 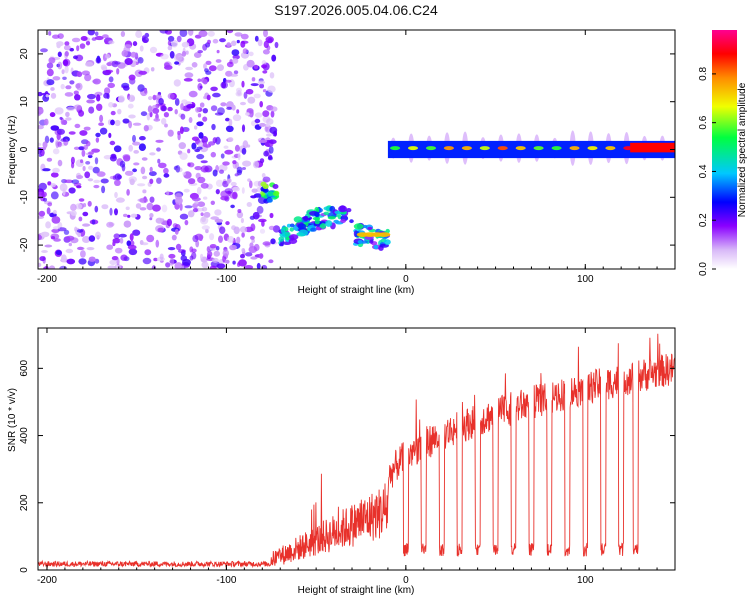 I want to click on snr-y-label: SNR (10 * v/v), so click(x=12, y=420).